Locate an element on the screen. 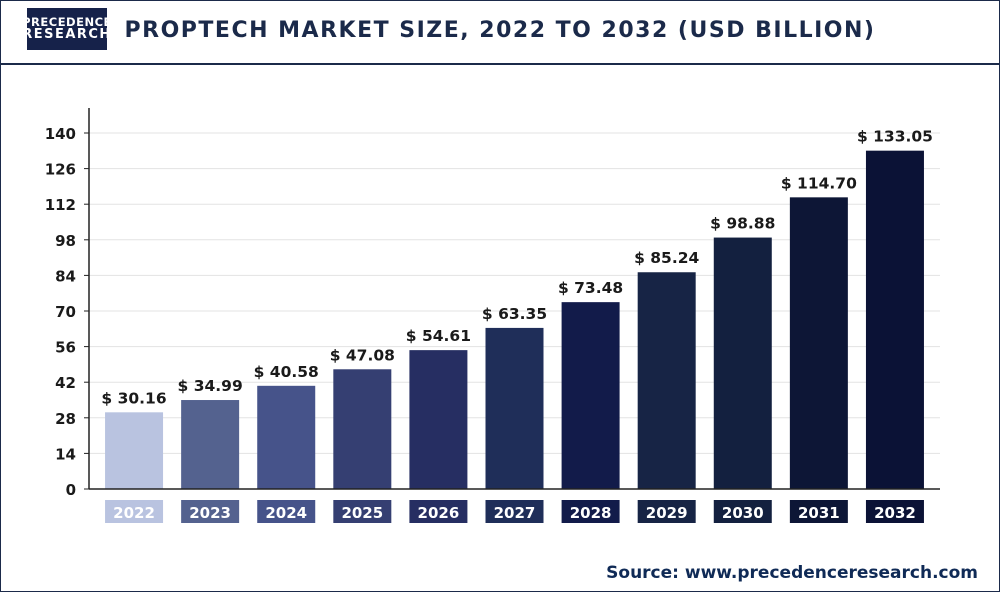  value-label-2025: $ 47.08 is located at coordinates (362, 355).